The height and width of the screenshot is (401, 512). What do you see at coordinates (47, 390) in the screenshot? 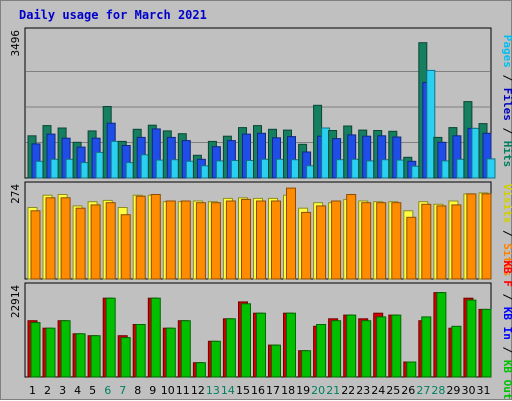
I see `x-tick-label-2: 2` at bounding box center [47, 390].